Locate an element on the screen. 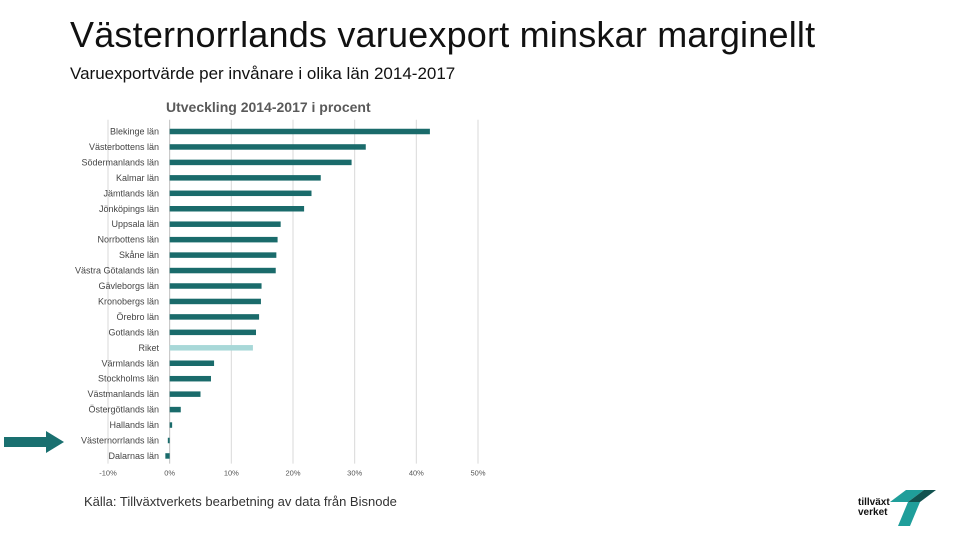 Image resolution: width=960 pixels, height=540 pixels. category-label: Jämtlands län is located at coordinates (131, 193).